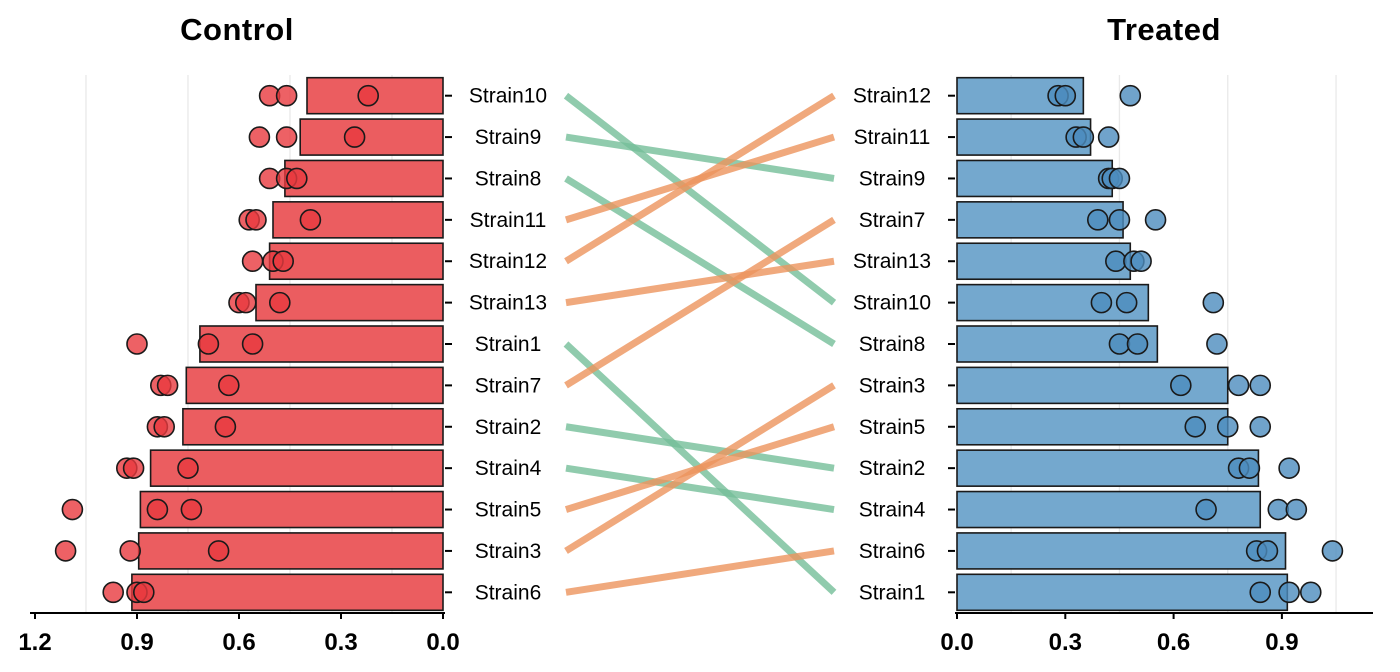 This screenshot has height=672, width=1400. I want to click on control-bar-Strain8, so click(364, 178).